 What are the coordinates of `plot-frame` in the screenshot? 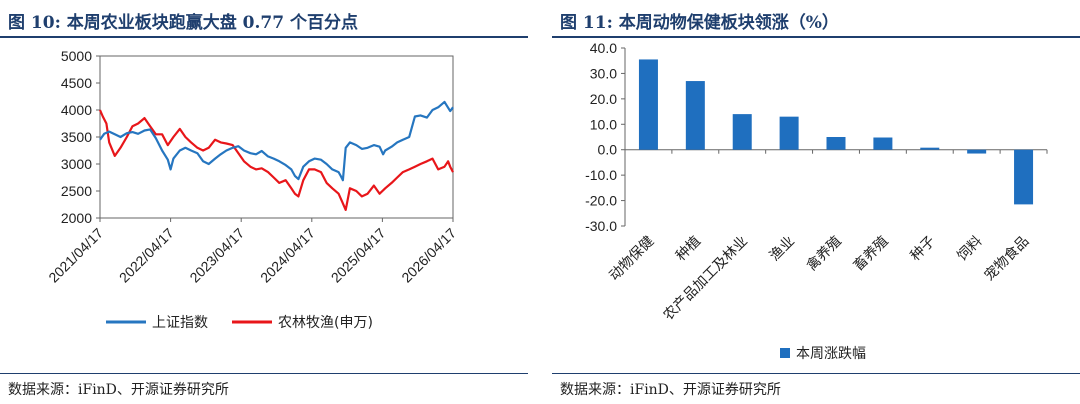 It's located at (276, 137).